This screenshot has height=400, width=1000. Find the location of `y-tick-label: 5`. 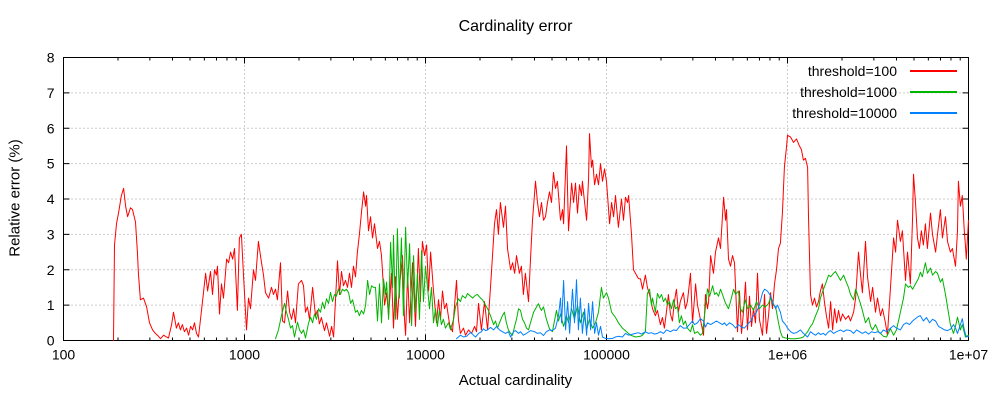

y-tick-label: 5 is located at coordinates (51, 164).